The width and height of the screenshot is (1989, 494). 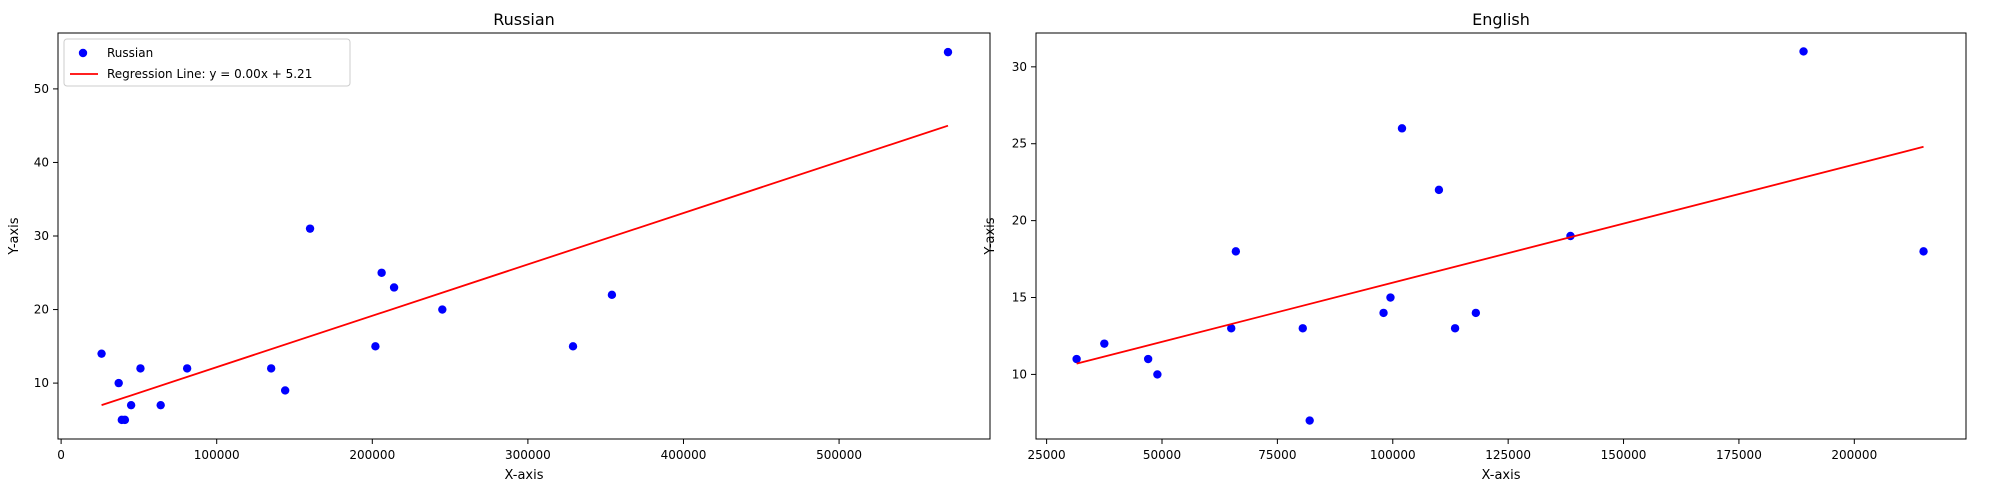 I want to click on chart-title: English, so click(x=1501, y=19).